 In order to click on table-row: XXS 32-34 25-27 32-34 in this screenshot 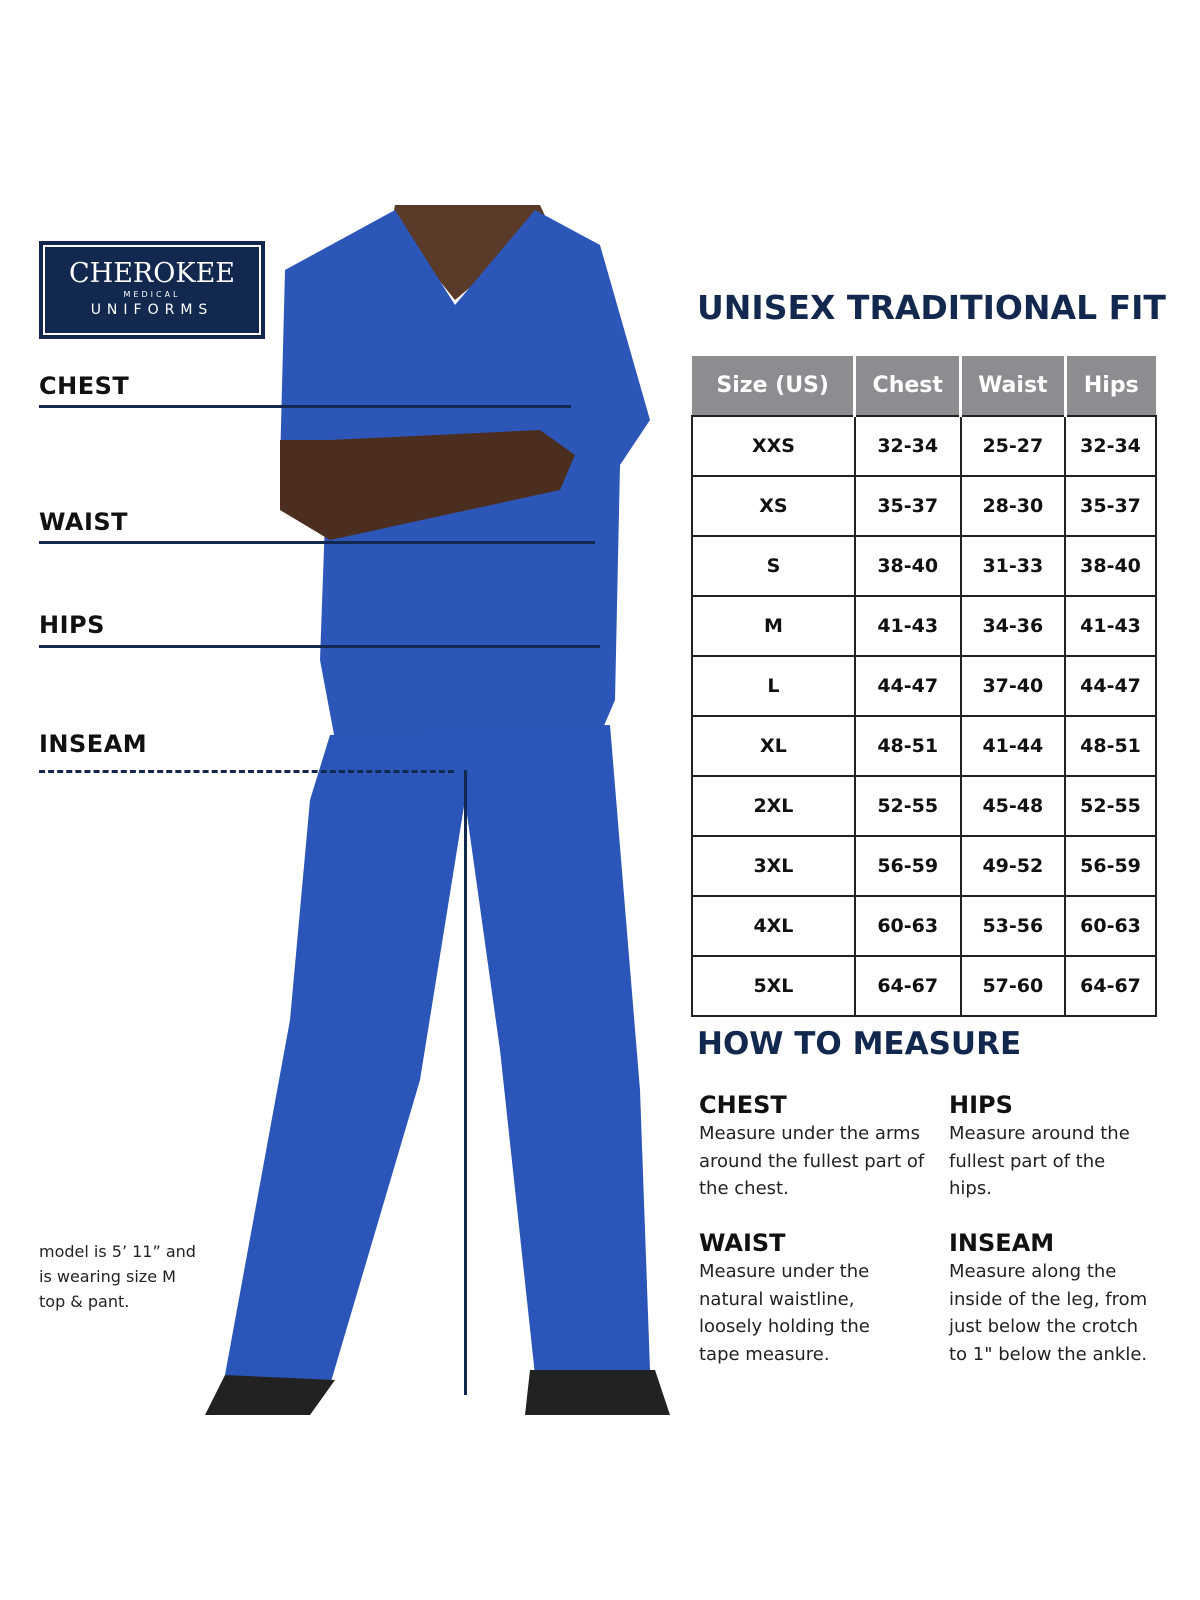, I will do `click(924, 446)`.